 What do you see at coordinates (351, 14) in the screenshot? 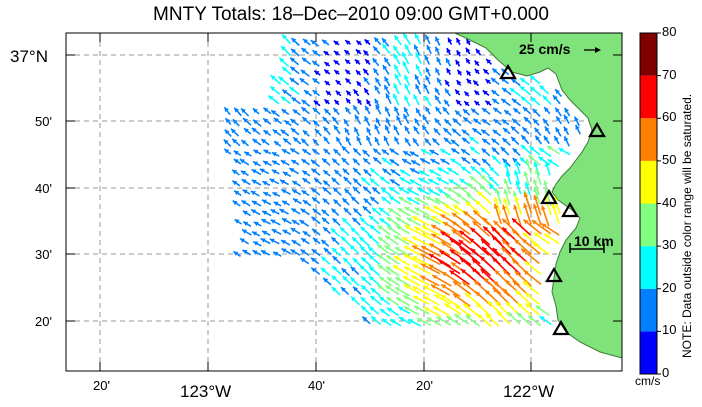
I see `map-title: MNTY Totals: 18–Dec–2010 09:00 GMT+0.000` at bounding box center [351, 14].